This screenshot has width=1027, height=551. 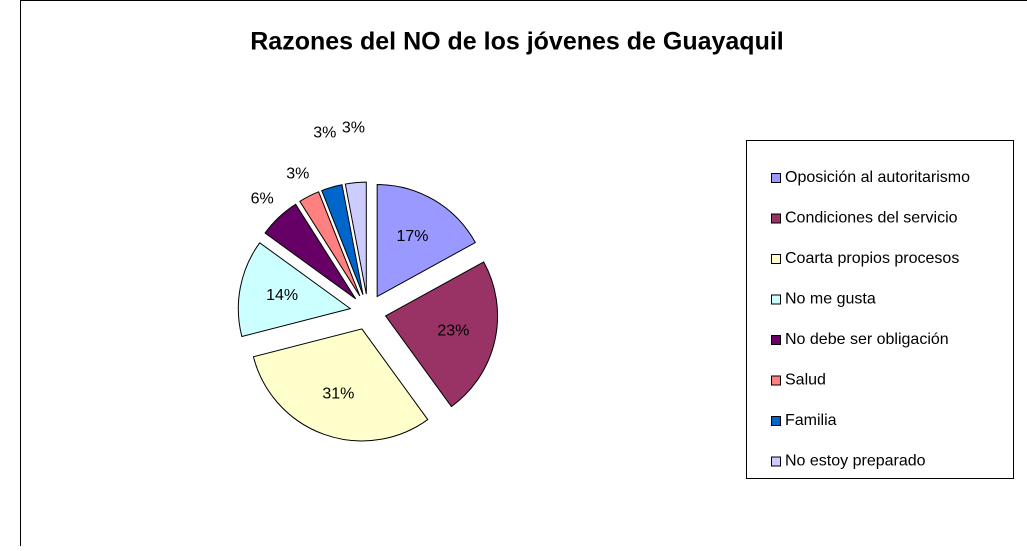 I want to click on legend-label: Familia, so click(x=811, y=420).